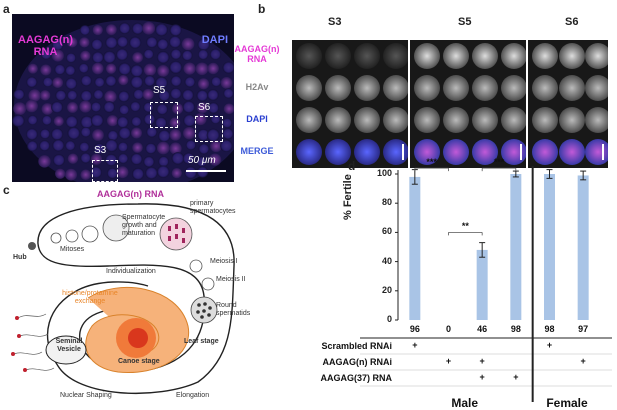 The height and width of the screenshot is (410, 617). I want to click on column-s5: S5, so click(465, 22).